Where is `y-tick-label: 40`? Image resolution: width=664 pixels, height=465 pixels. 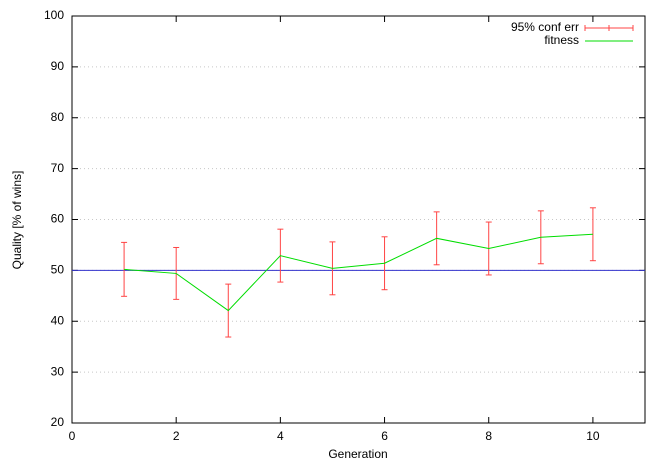 y-tick-label: 40 is located at coordinates (58, 320).